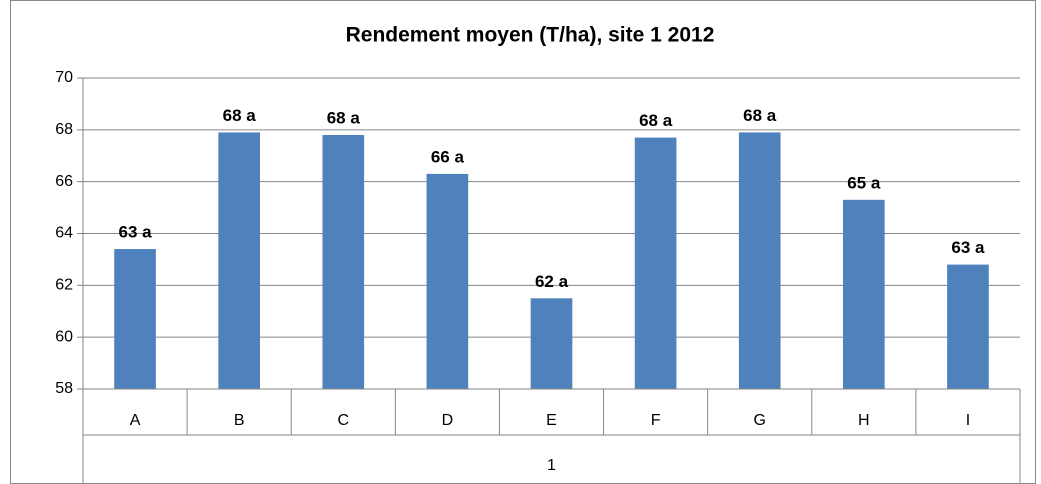 The image size is (1041, 484). Describe the element at coordinates (64, 233) in the screenshot. I see `y-tick-label: 64` at that location.